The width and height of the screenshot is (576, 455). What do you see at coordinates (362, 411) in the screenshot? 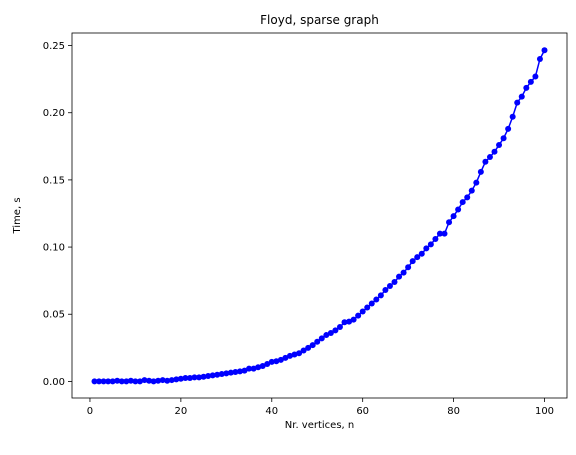
I see `x-tick-label: 60` at bounding box center [362, 411].